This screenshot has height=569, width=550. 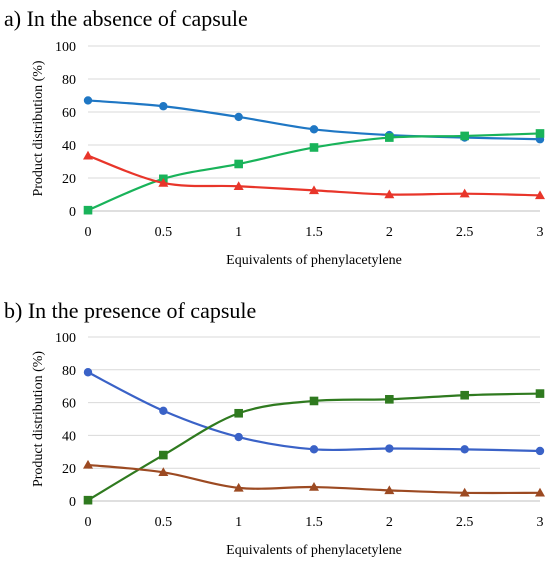 I want to click on chart-title: b) In the presence of capsule, so click(x=130, y=310).